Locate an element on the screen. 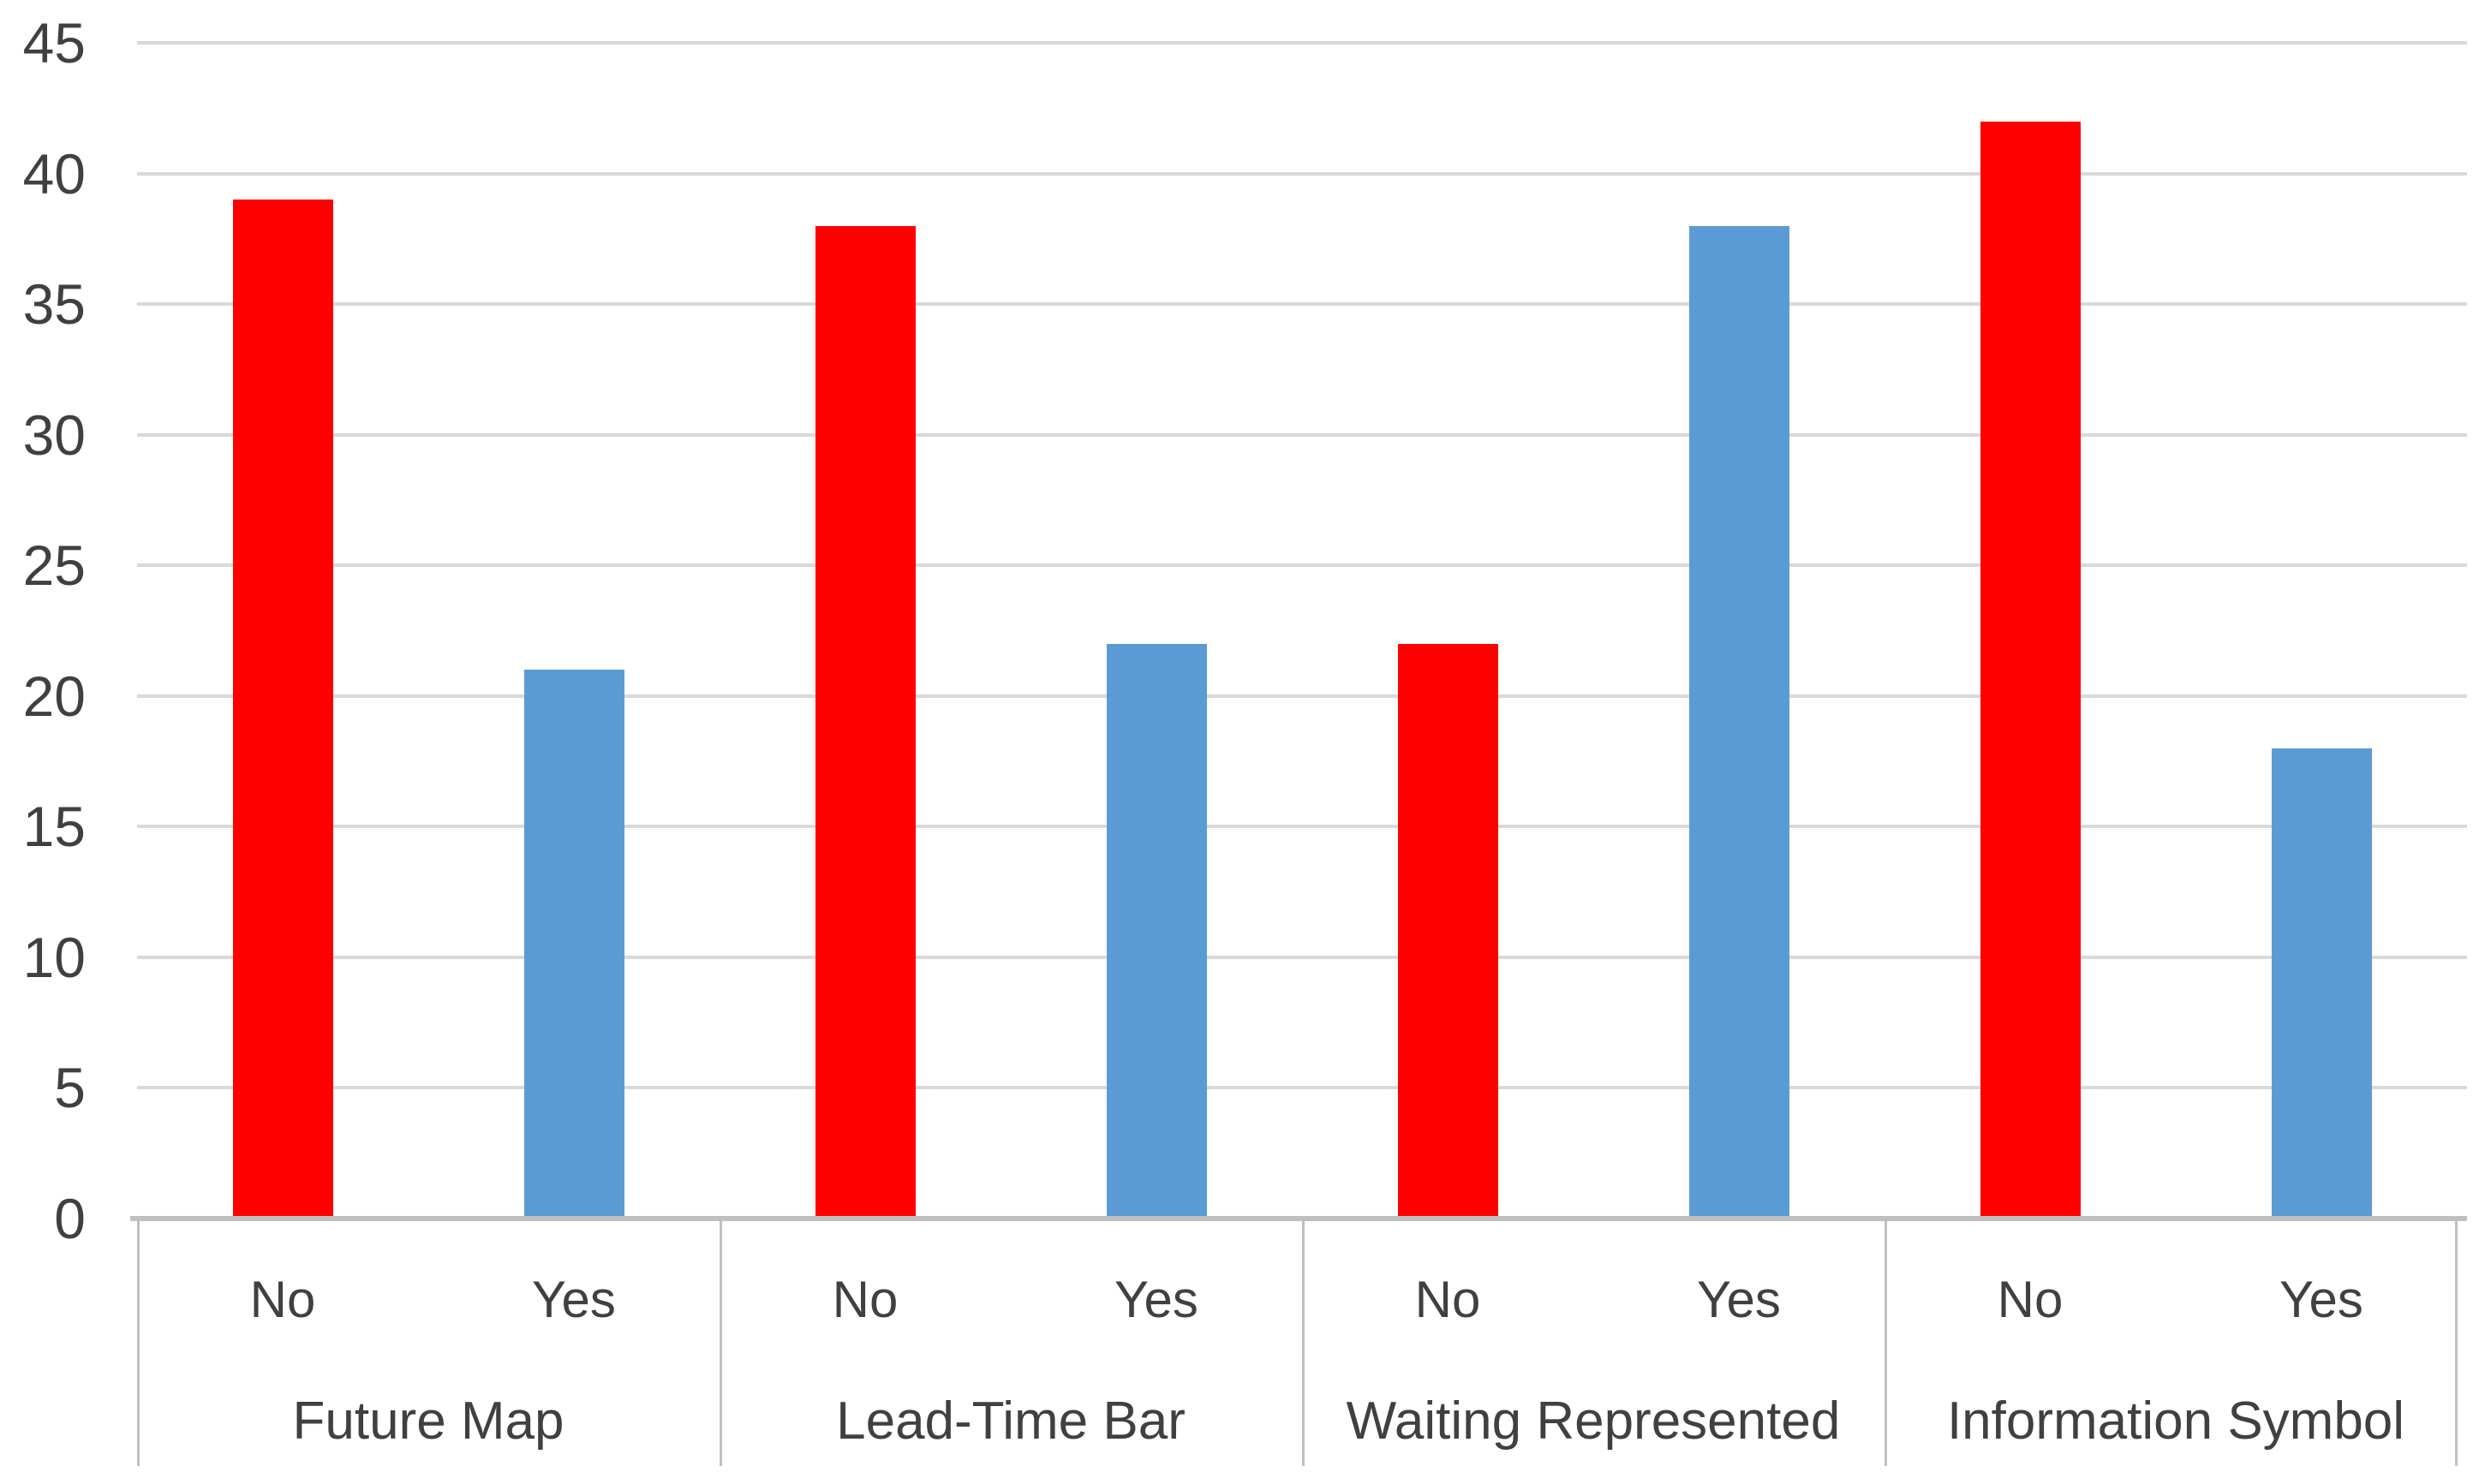 The width and height of the screenshot is (2473, 1484). y-tick-label-35: 35 is located at coordinates (54, 304).